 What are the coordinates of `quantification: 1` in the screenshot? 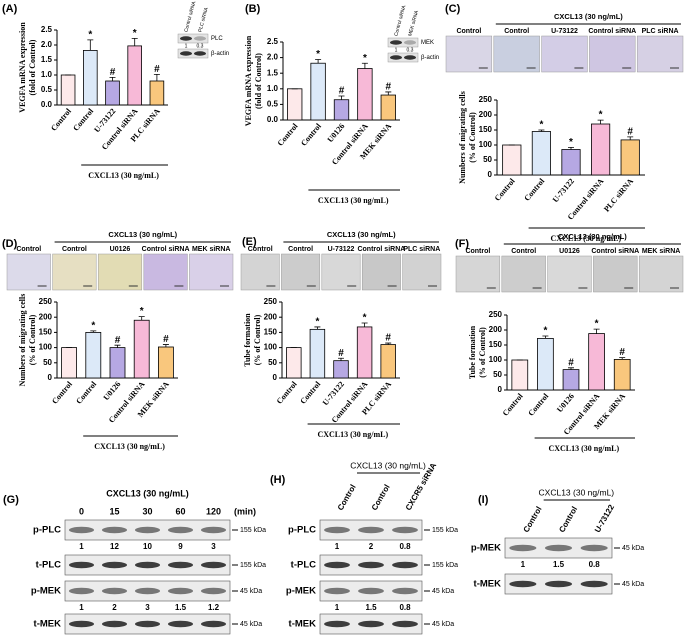 It's located at (337, 546).